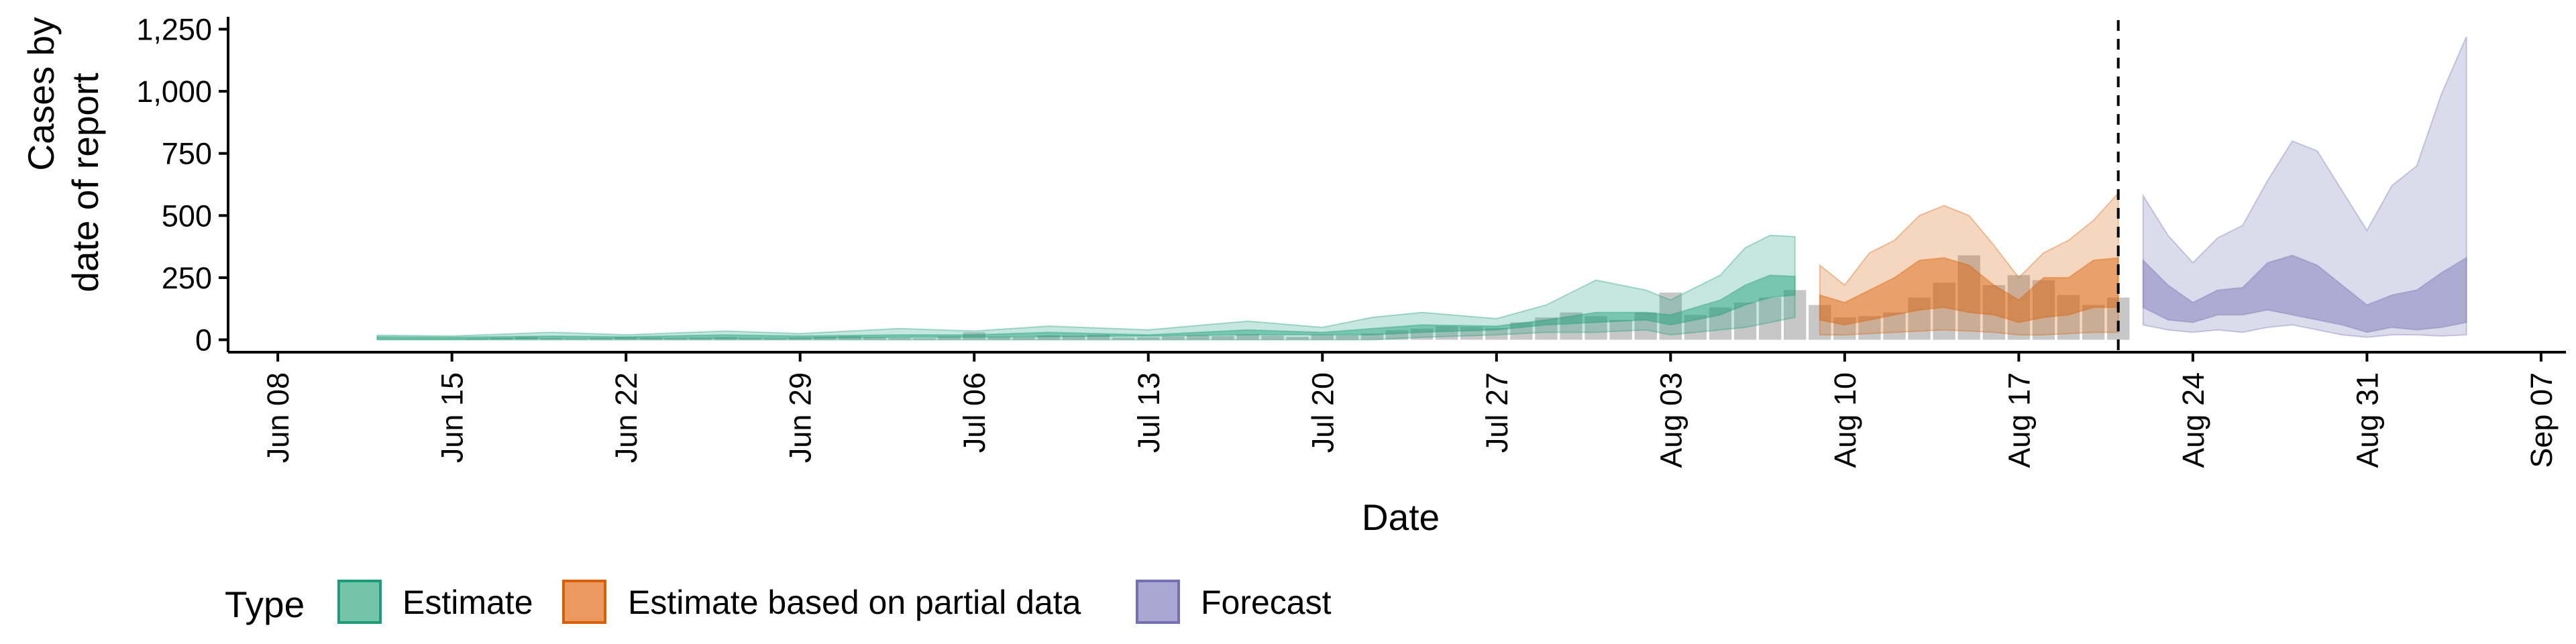 This screenshot has width=2576, height=644. What do you see at coordinates (187, 278) in the screenshot?
I see `y-tick-label: 250` at bounding box center [187, 278].